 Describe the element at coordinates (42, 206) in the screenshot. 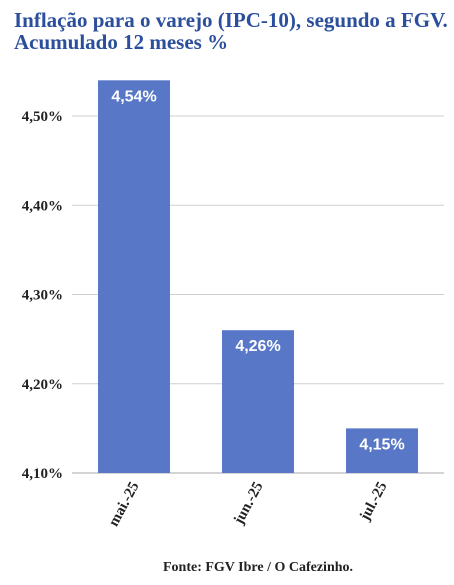

I see `y-tick-label: 4,40%` at that location.